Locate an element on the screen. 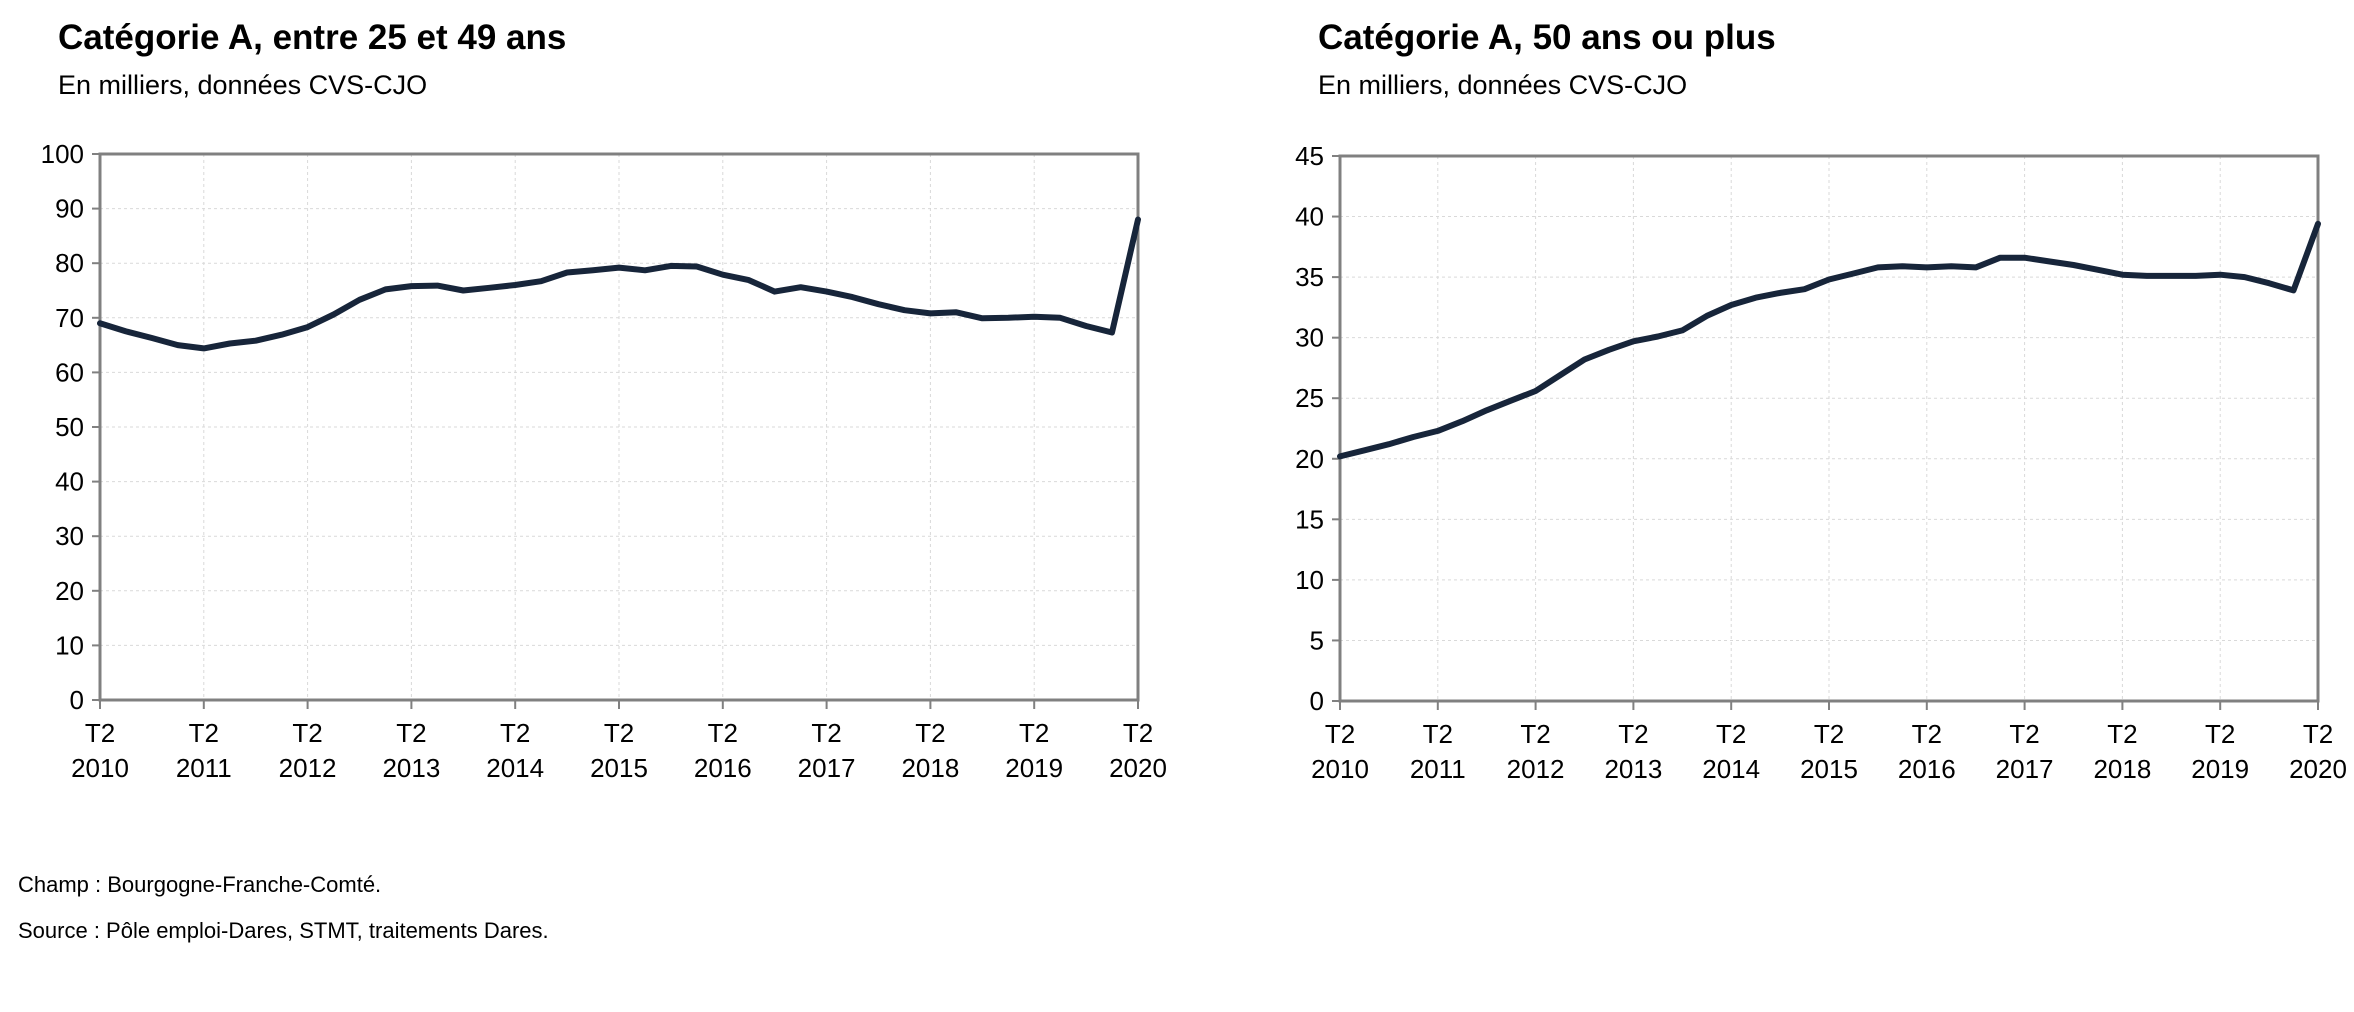 The width and height of the screenshot is (2354, 1012). chart-title: Catégorie A, entre 25 et 49 ans is located at coordinates (312, 37).